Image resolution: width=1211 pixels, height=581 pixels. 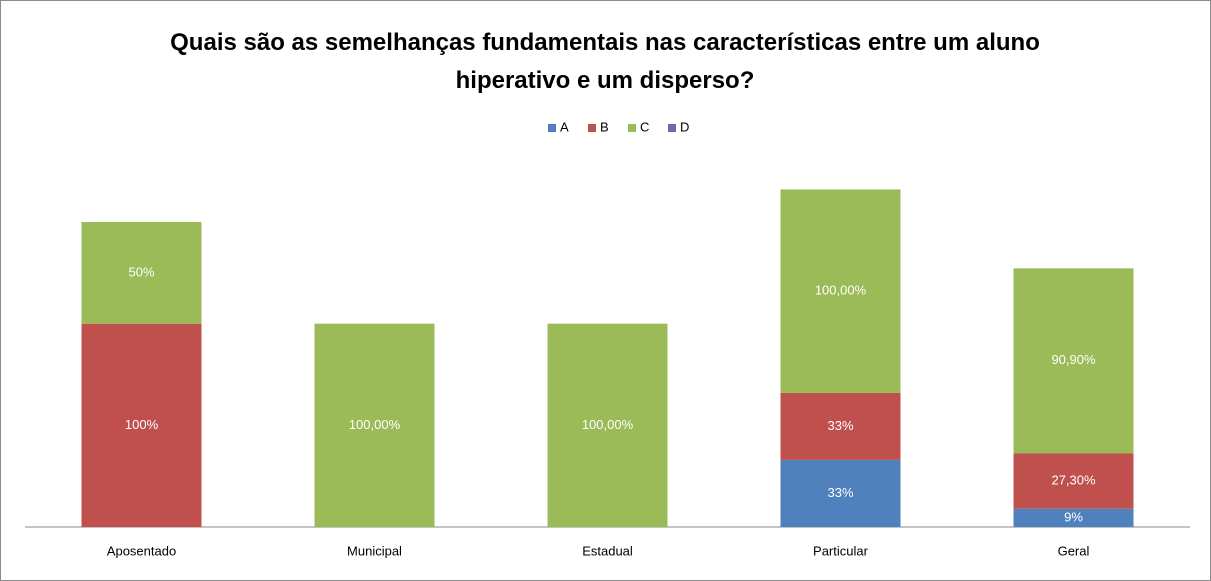 I want to click on data-label: 90,90%, so click(x=1073, y=359).